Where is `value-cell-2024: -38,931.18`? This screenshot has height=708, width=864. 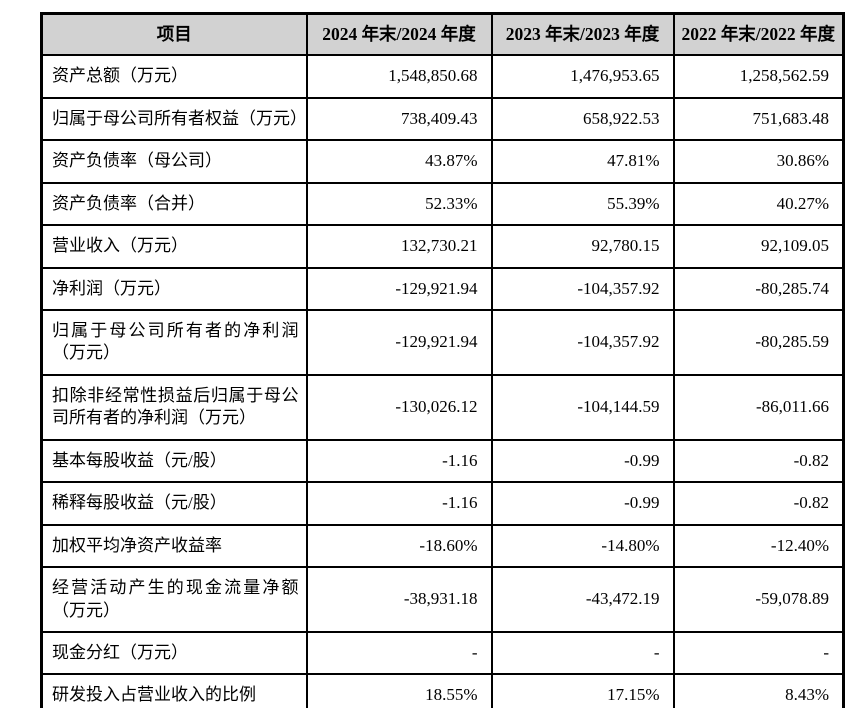 value-cell-2024: -38,931.18 is located at coordinates (399, 599).